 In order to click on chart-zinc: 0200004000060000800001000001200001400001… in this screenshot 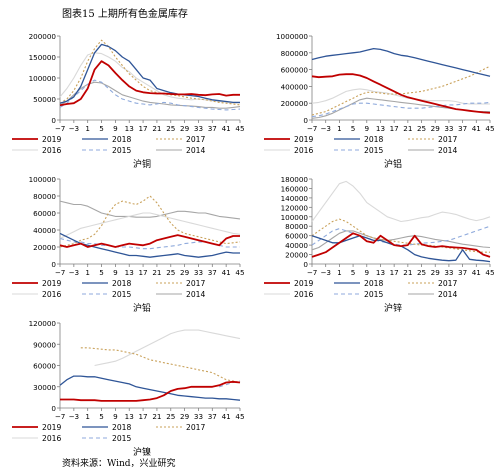, I will do `click(379, 244)`.